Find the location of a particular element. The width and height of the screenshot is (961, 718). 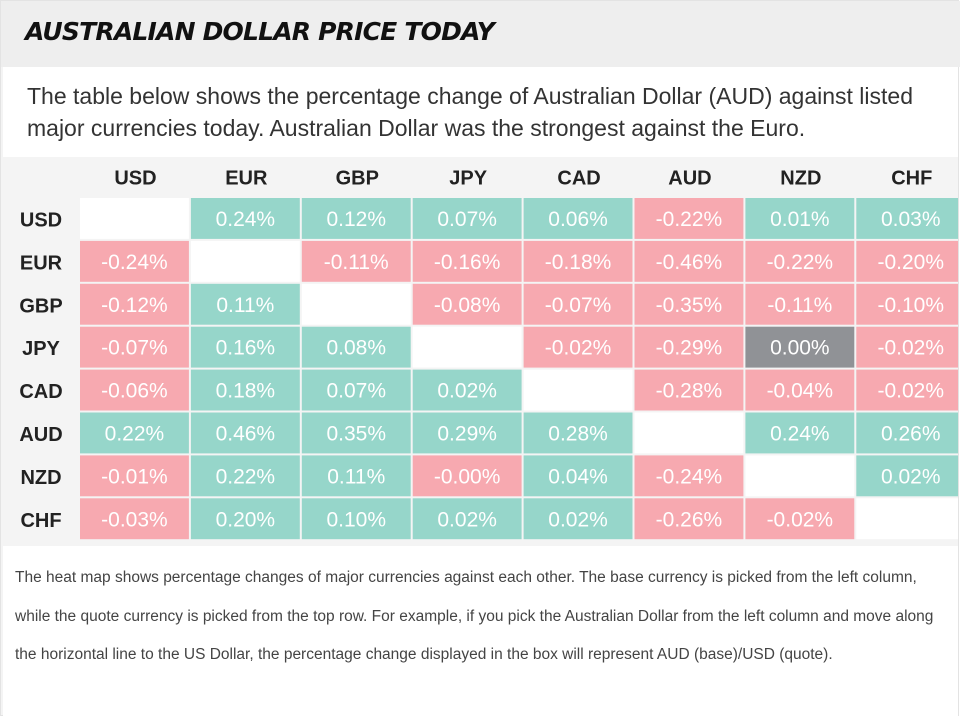

heatmap-cell-aud-jpy is located at coordinates (467, 433).